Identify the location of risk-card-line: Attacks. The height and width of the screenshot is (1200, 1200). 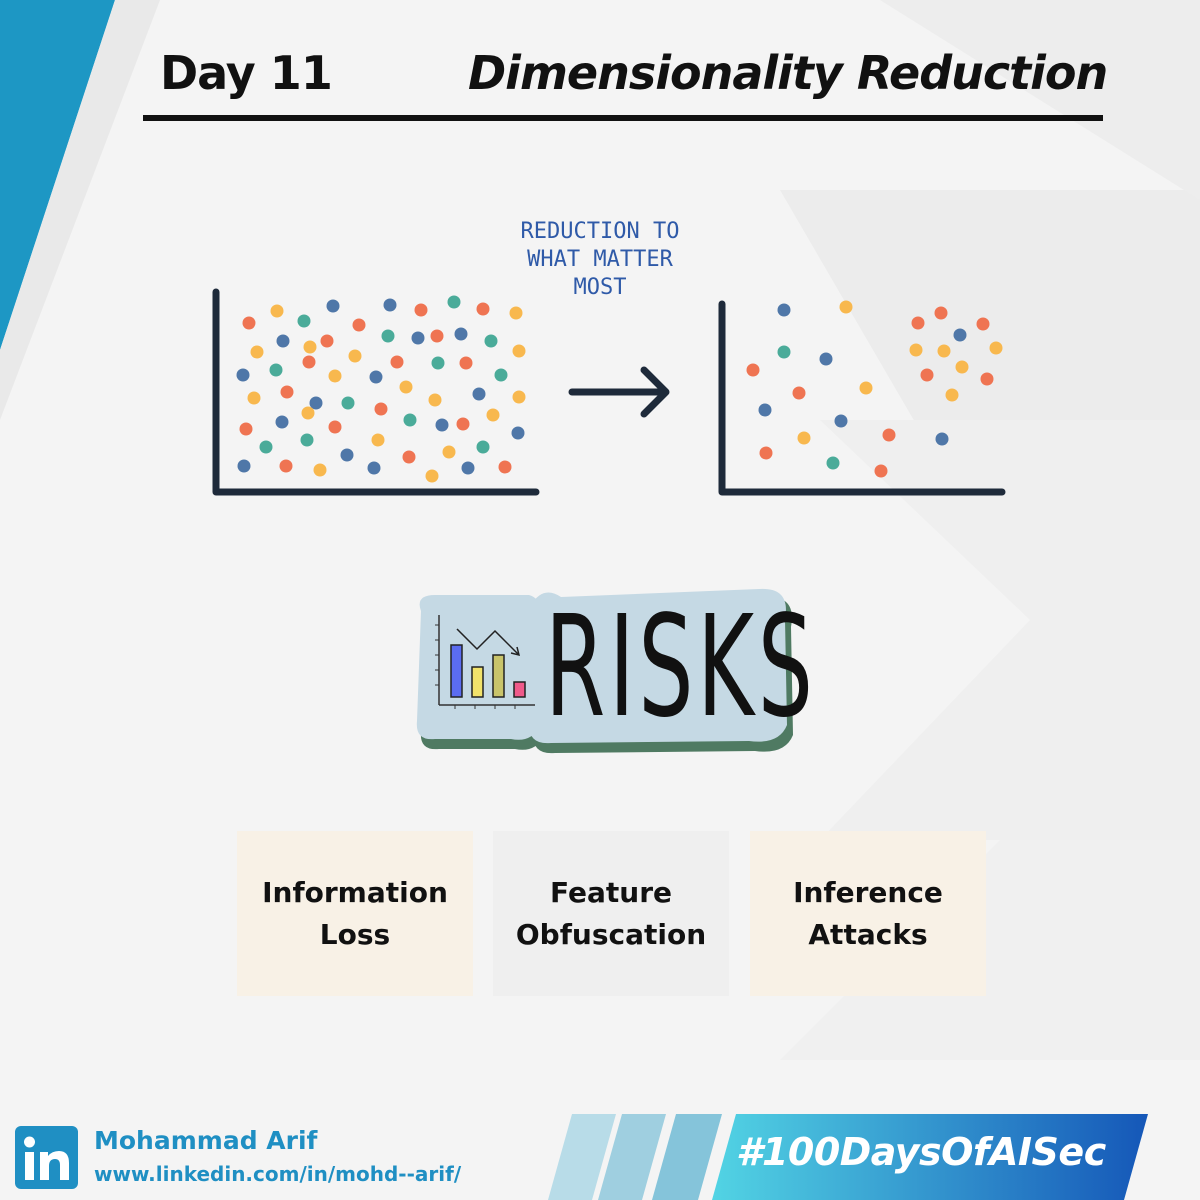
(868, 934).